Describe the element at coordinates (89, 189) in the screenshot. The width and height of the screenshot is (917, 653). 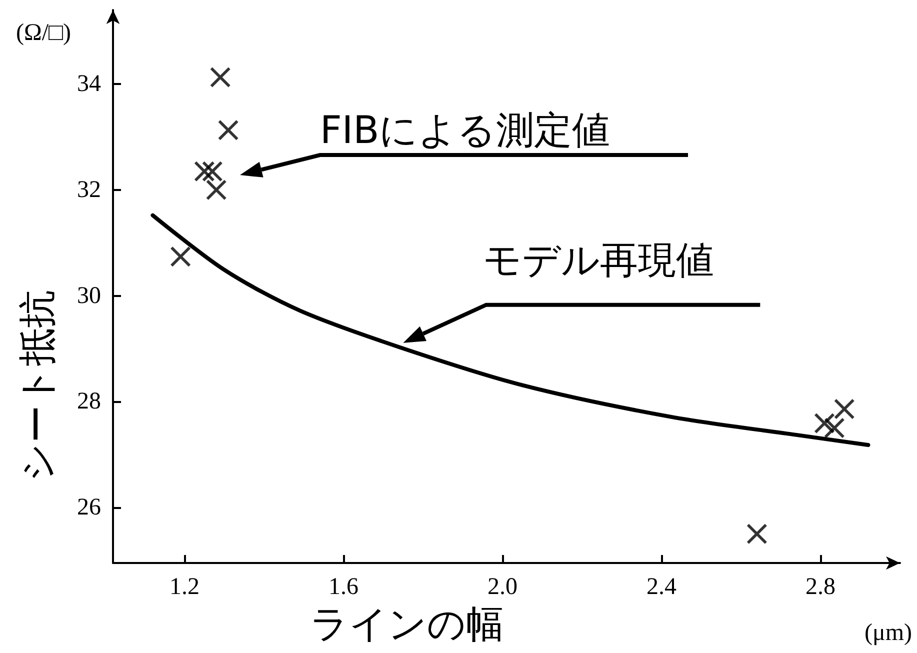
I see `y-tick-label: 32` at that location.